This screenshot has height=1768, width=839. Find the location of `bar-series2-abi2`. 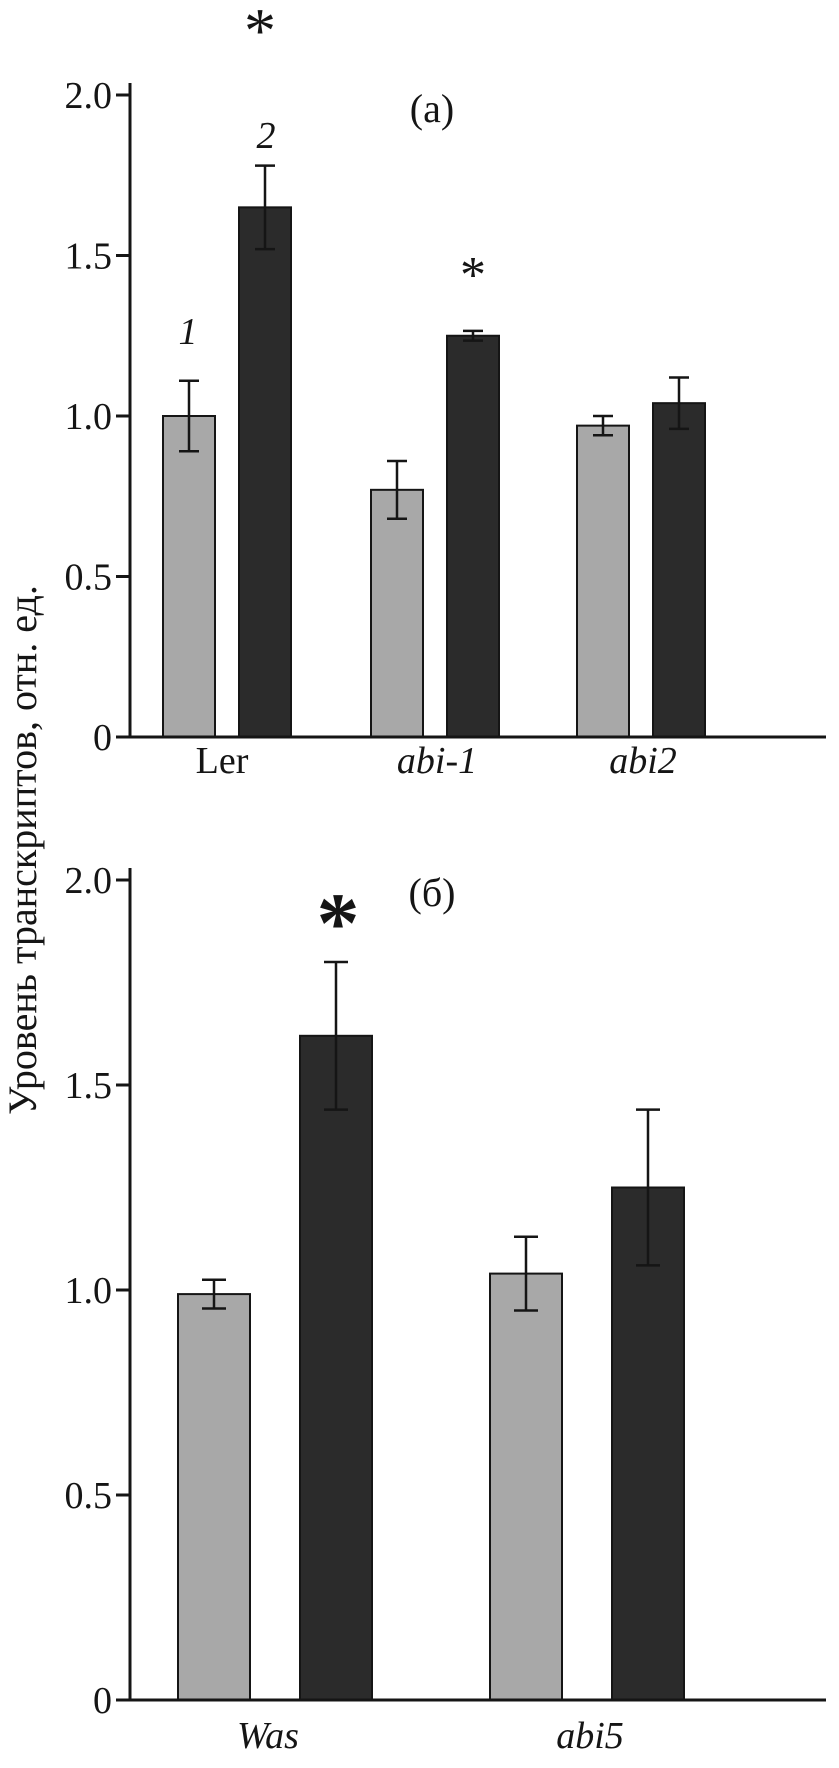

bar-series2-abi2 is located at coordinates (679, 570).